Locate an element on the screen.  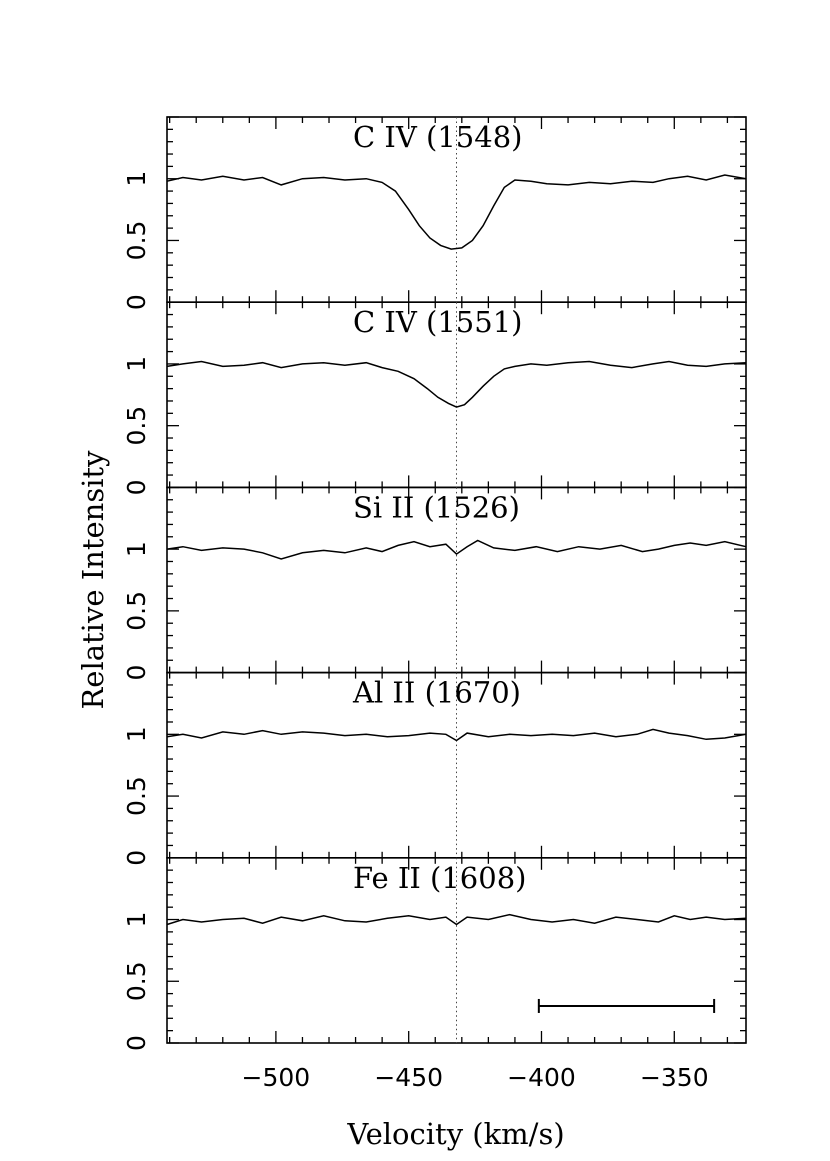
y-axis-label: Relative Intensity is located at coordinates (93, 580).